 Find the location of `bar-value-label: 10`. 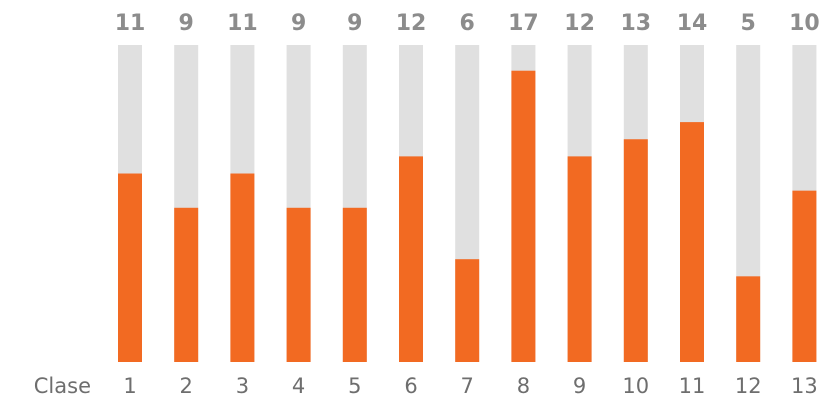

bar-value-label: 10 is located at coordinates (804, 23).